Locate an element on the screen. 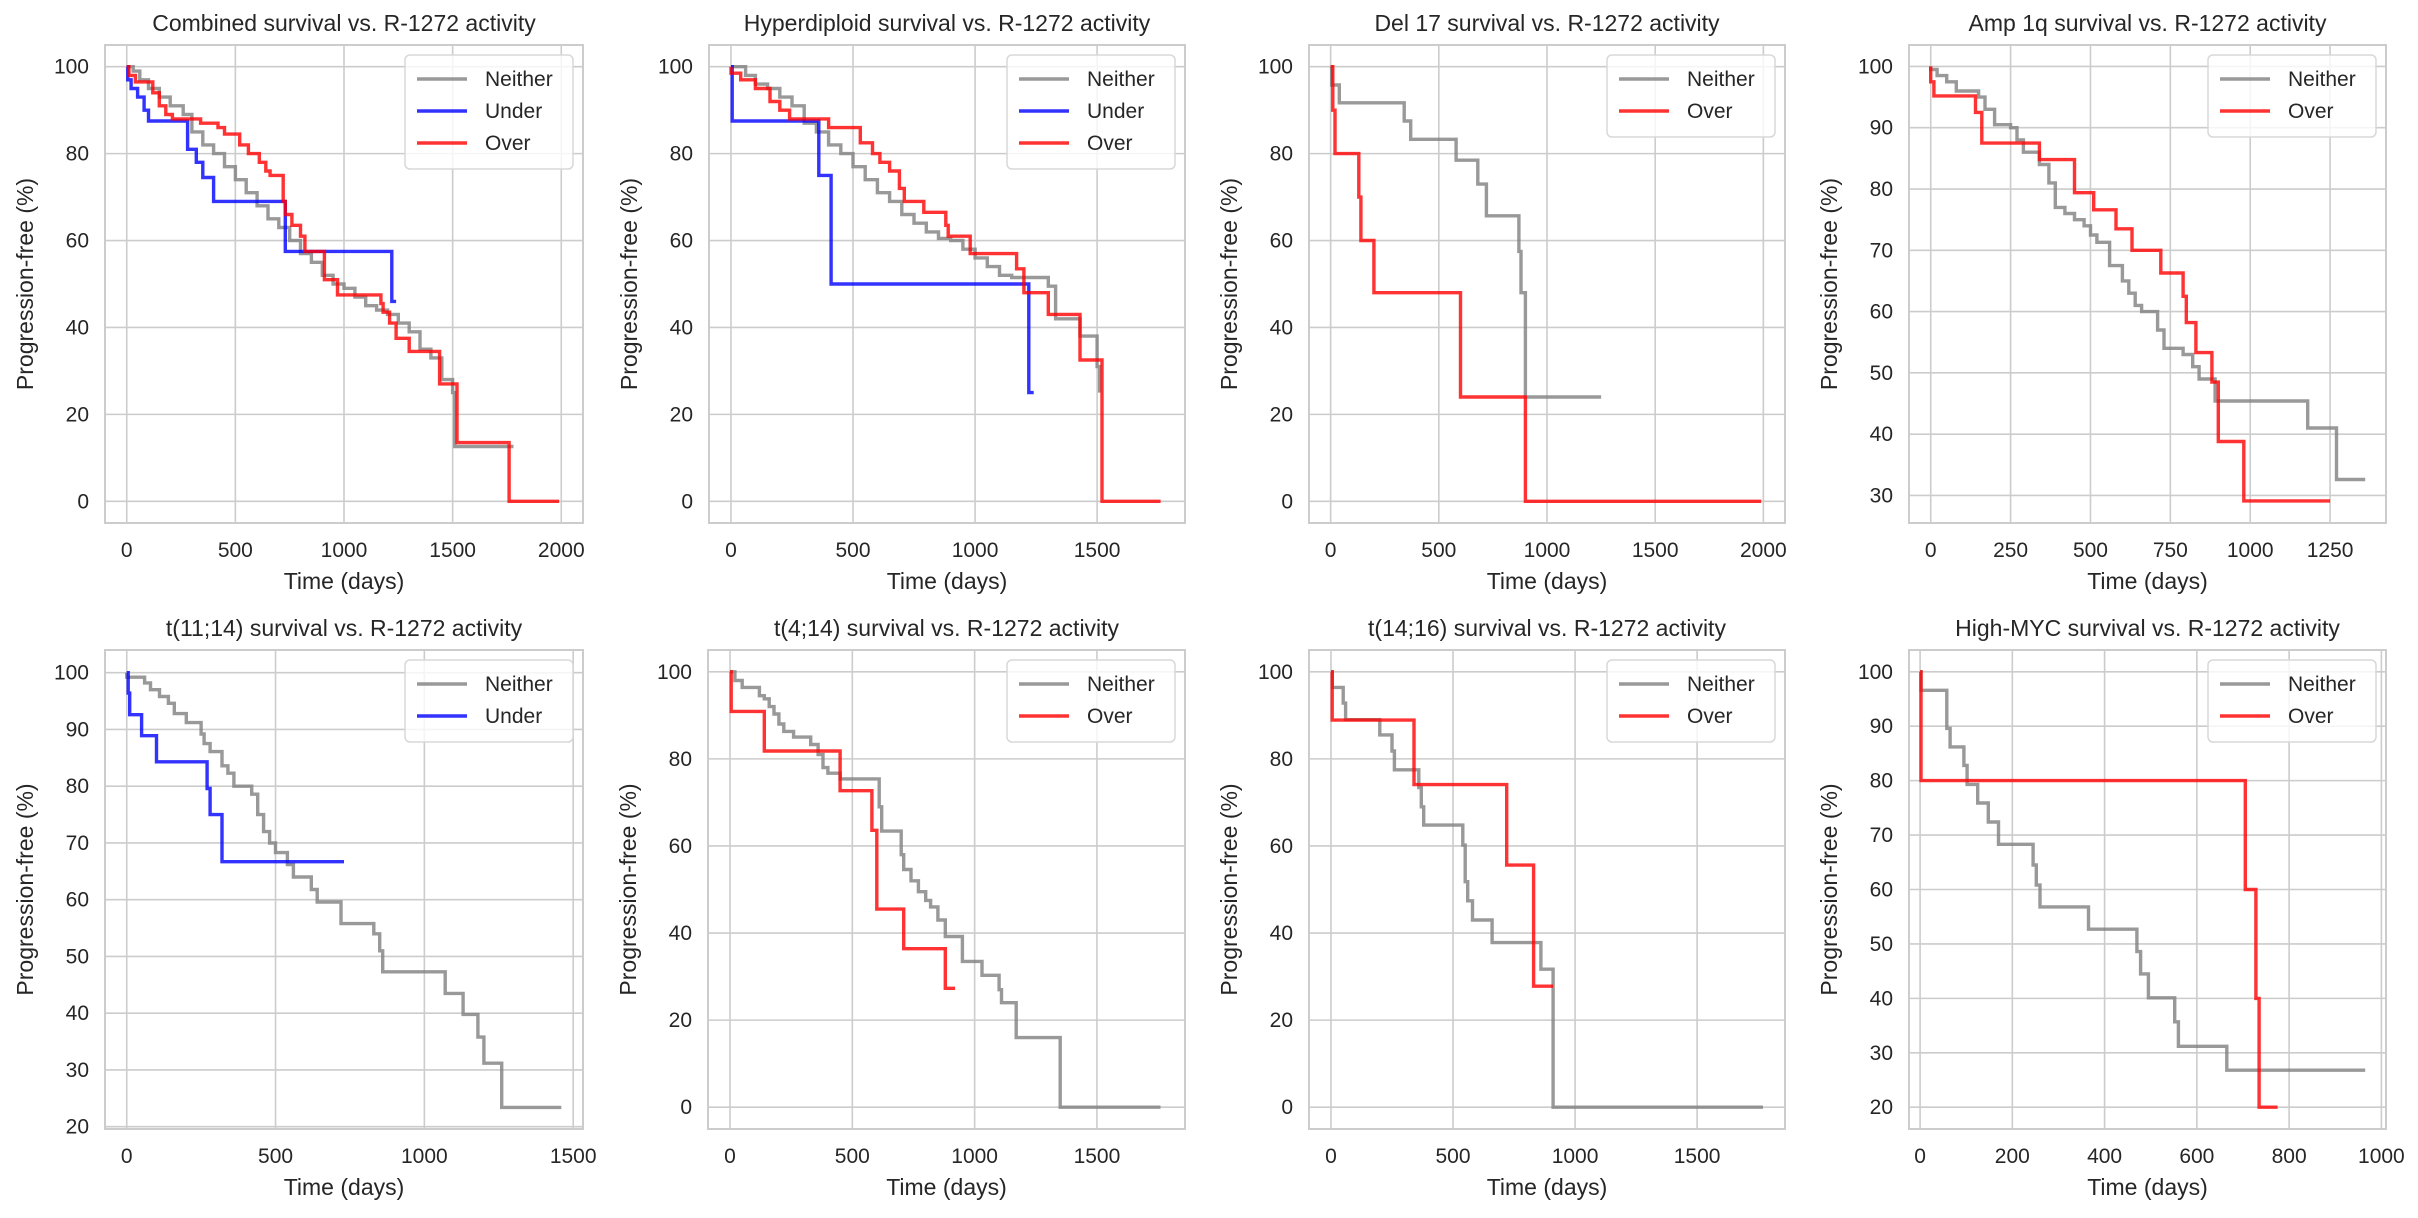 The height and width of the screenshot is (1218, 2418). series-line-under is located at coordinates (882, 230).